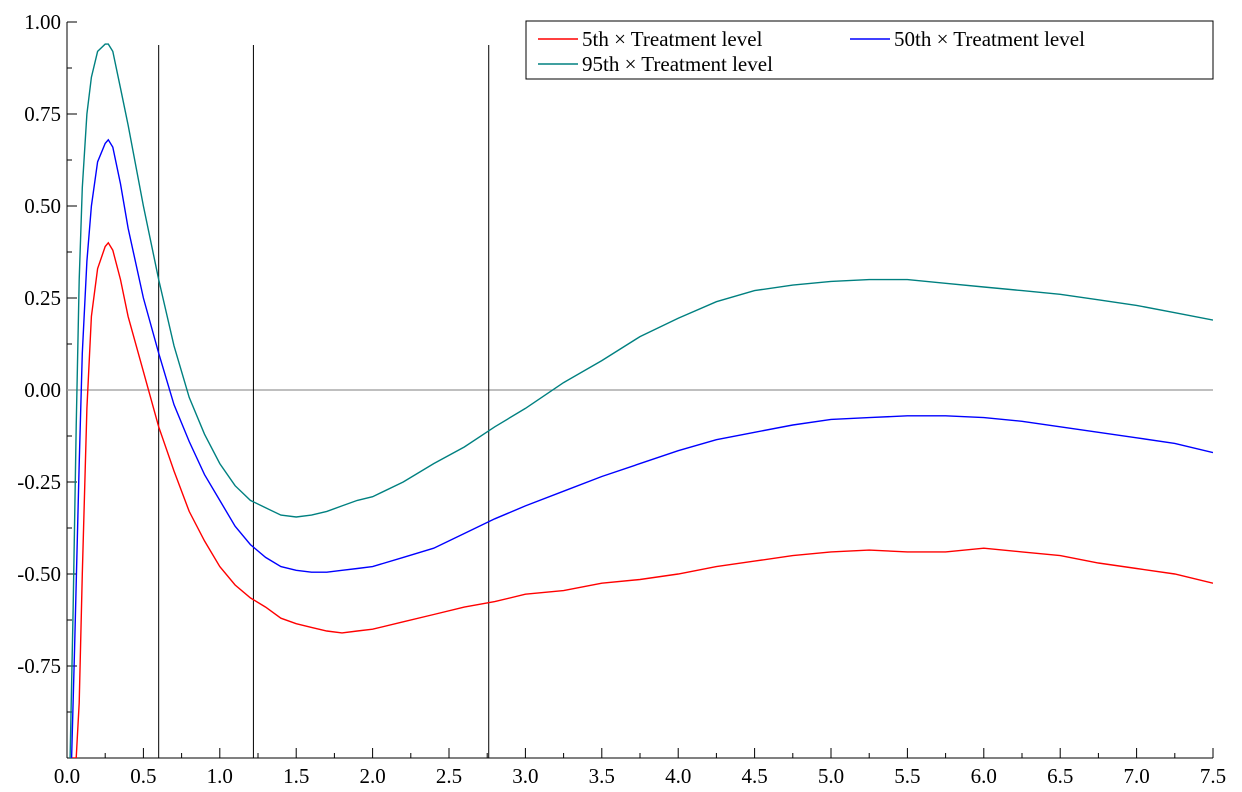 This screenshot has width=1242, height=792. What do you see at coordinates (42, 298) in the screenshot?
I see `y-tick-label: 0.25` at bounding box center [42, 298].